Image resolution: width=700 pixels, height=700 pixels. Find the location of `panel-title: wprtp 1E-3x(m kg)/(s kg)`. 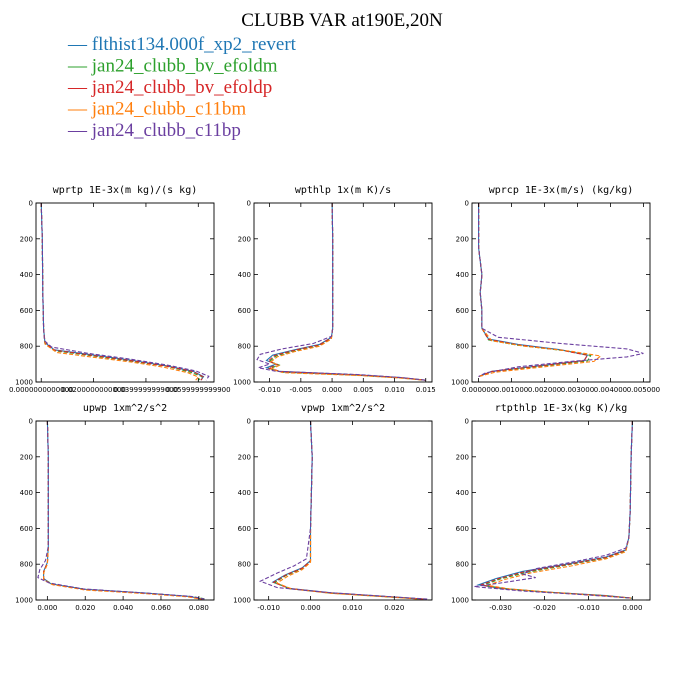

panel-title: wprtp 1E-3x(m kg)/(s kg) is located at coordinates (125, 190).